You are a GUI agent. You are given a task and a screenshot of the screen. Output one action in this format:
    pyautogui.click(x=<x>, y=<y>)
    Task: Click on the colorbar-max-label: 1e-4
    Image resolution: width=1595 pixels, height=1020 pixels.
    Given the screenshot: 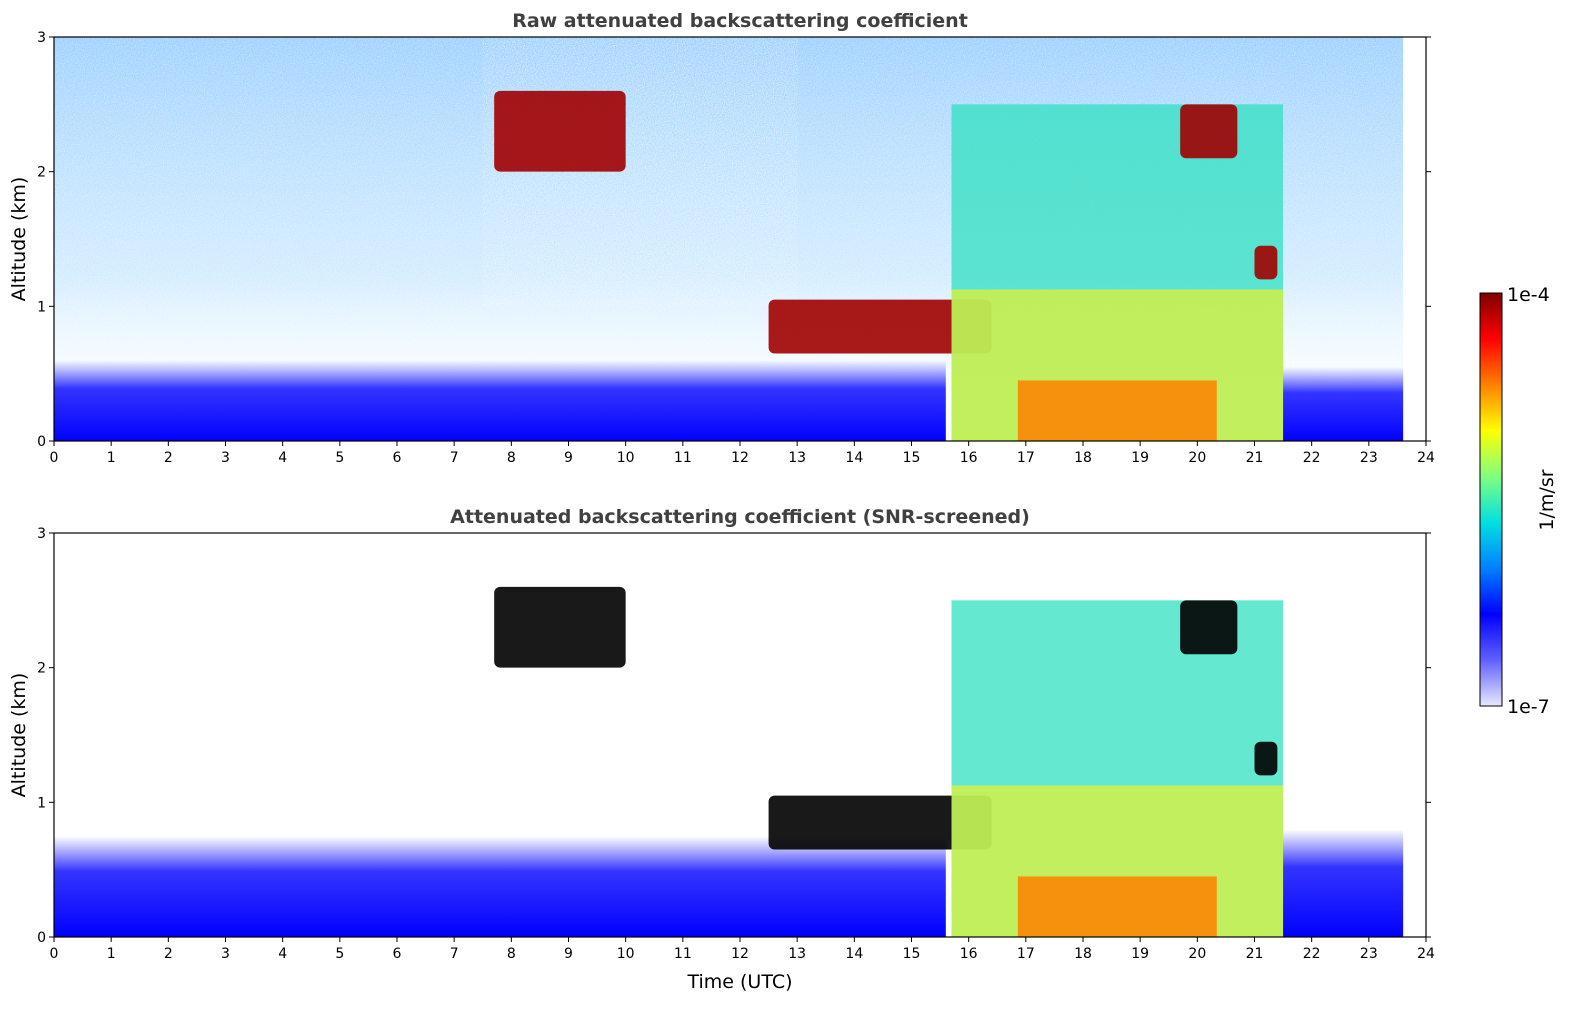 What is the action you would take?
    pyautogui.click(x=1528, y=295)
    